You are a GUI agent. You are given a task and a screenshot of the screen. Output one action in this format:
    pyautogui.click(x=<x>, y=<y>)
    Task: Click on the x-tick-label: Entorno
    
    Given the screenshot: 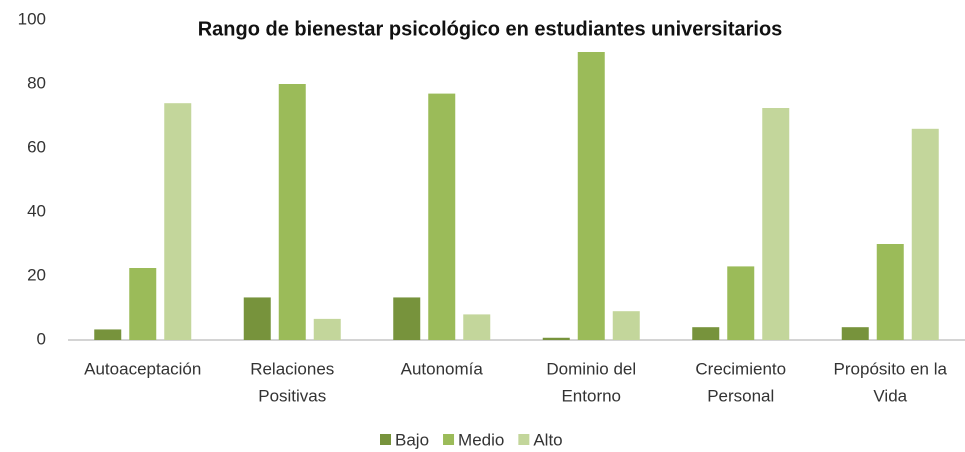 What is the action you would take?
    pyautogui.click(x=591, y=395)
    